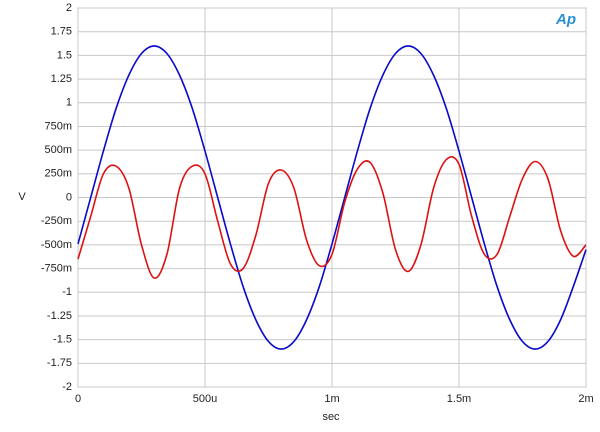 The image size is (600, 432). Describe the element at coordinates (331, 399) in the screenshot. I see `x-tick-label: 1m` at that location.